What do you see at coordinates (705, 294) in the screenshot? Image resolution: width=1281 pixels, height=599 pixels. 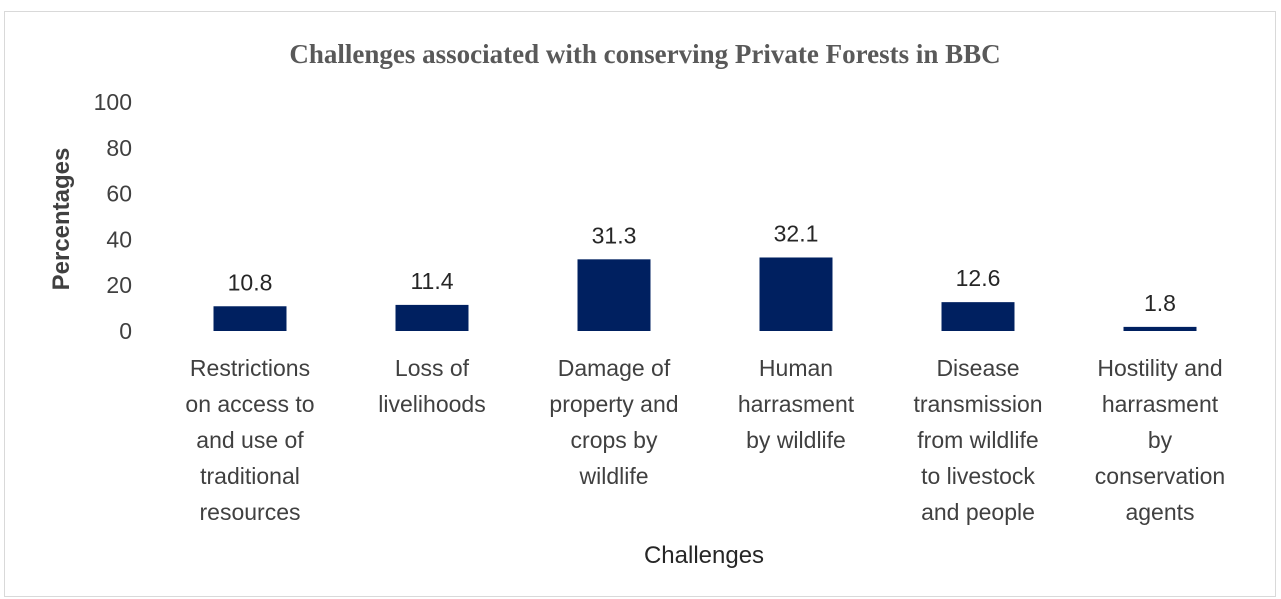 I see `bars` at bounding box center [705, 294].